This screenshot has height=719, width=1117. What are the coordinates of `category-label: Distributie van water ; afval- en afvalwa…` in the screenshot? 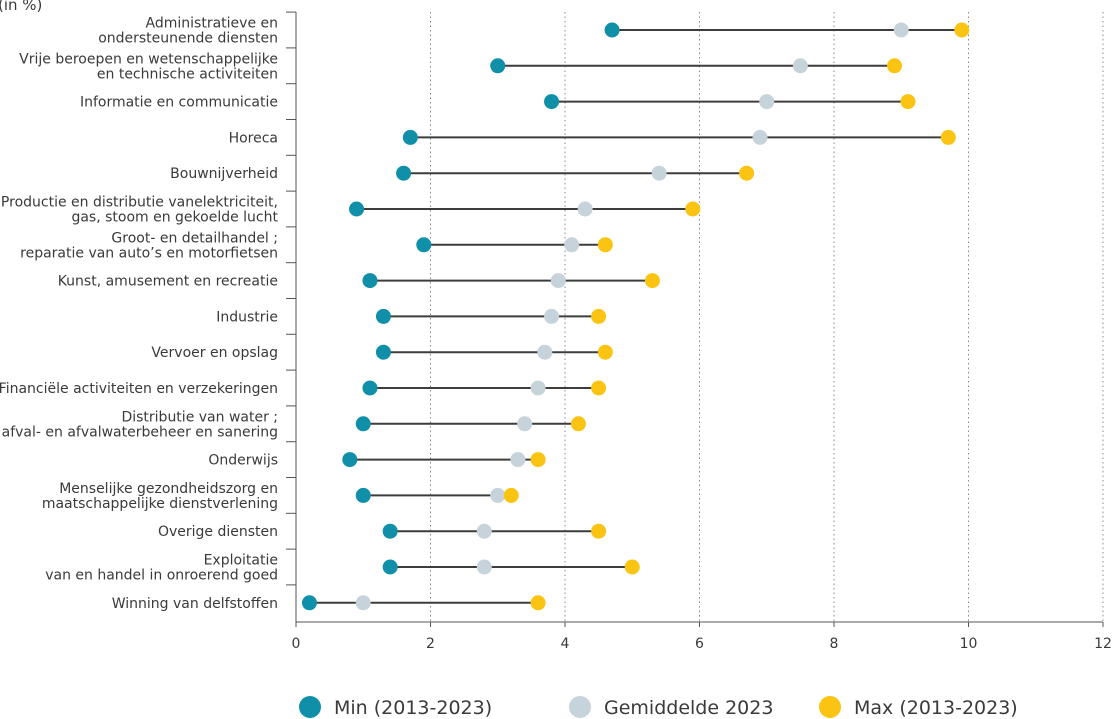 It's located at (140, 424).